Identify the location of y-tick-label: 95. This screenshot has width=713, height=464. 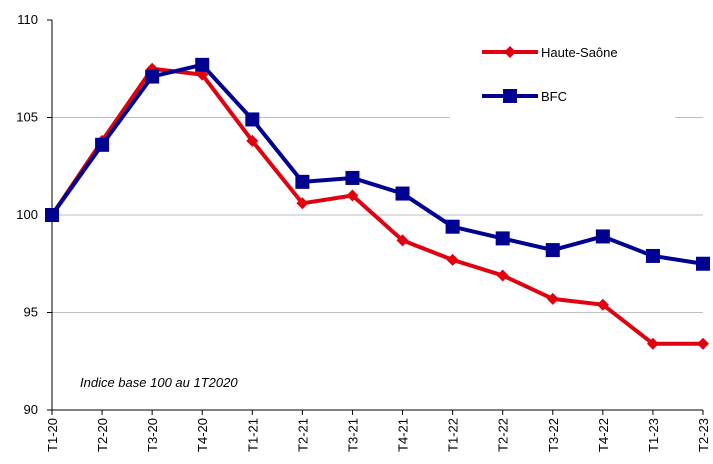
(31, 312).